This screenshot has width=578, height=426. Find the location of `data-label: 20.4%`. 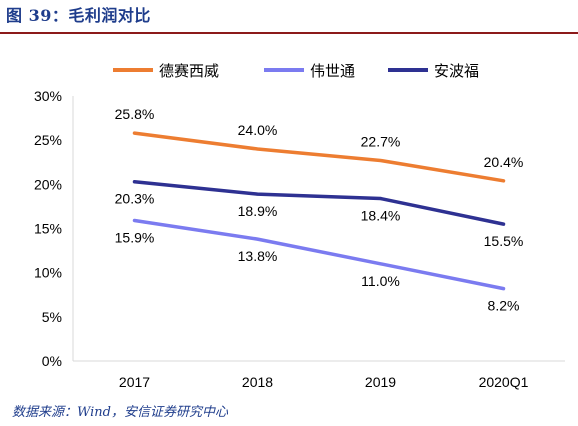

data-label: 20.4% is located at coordinates (504, 162).